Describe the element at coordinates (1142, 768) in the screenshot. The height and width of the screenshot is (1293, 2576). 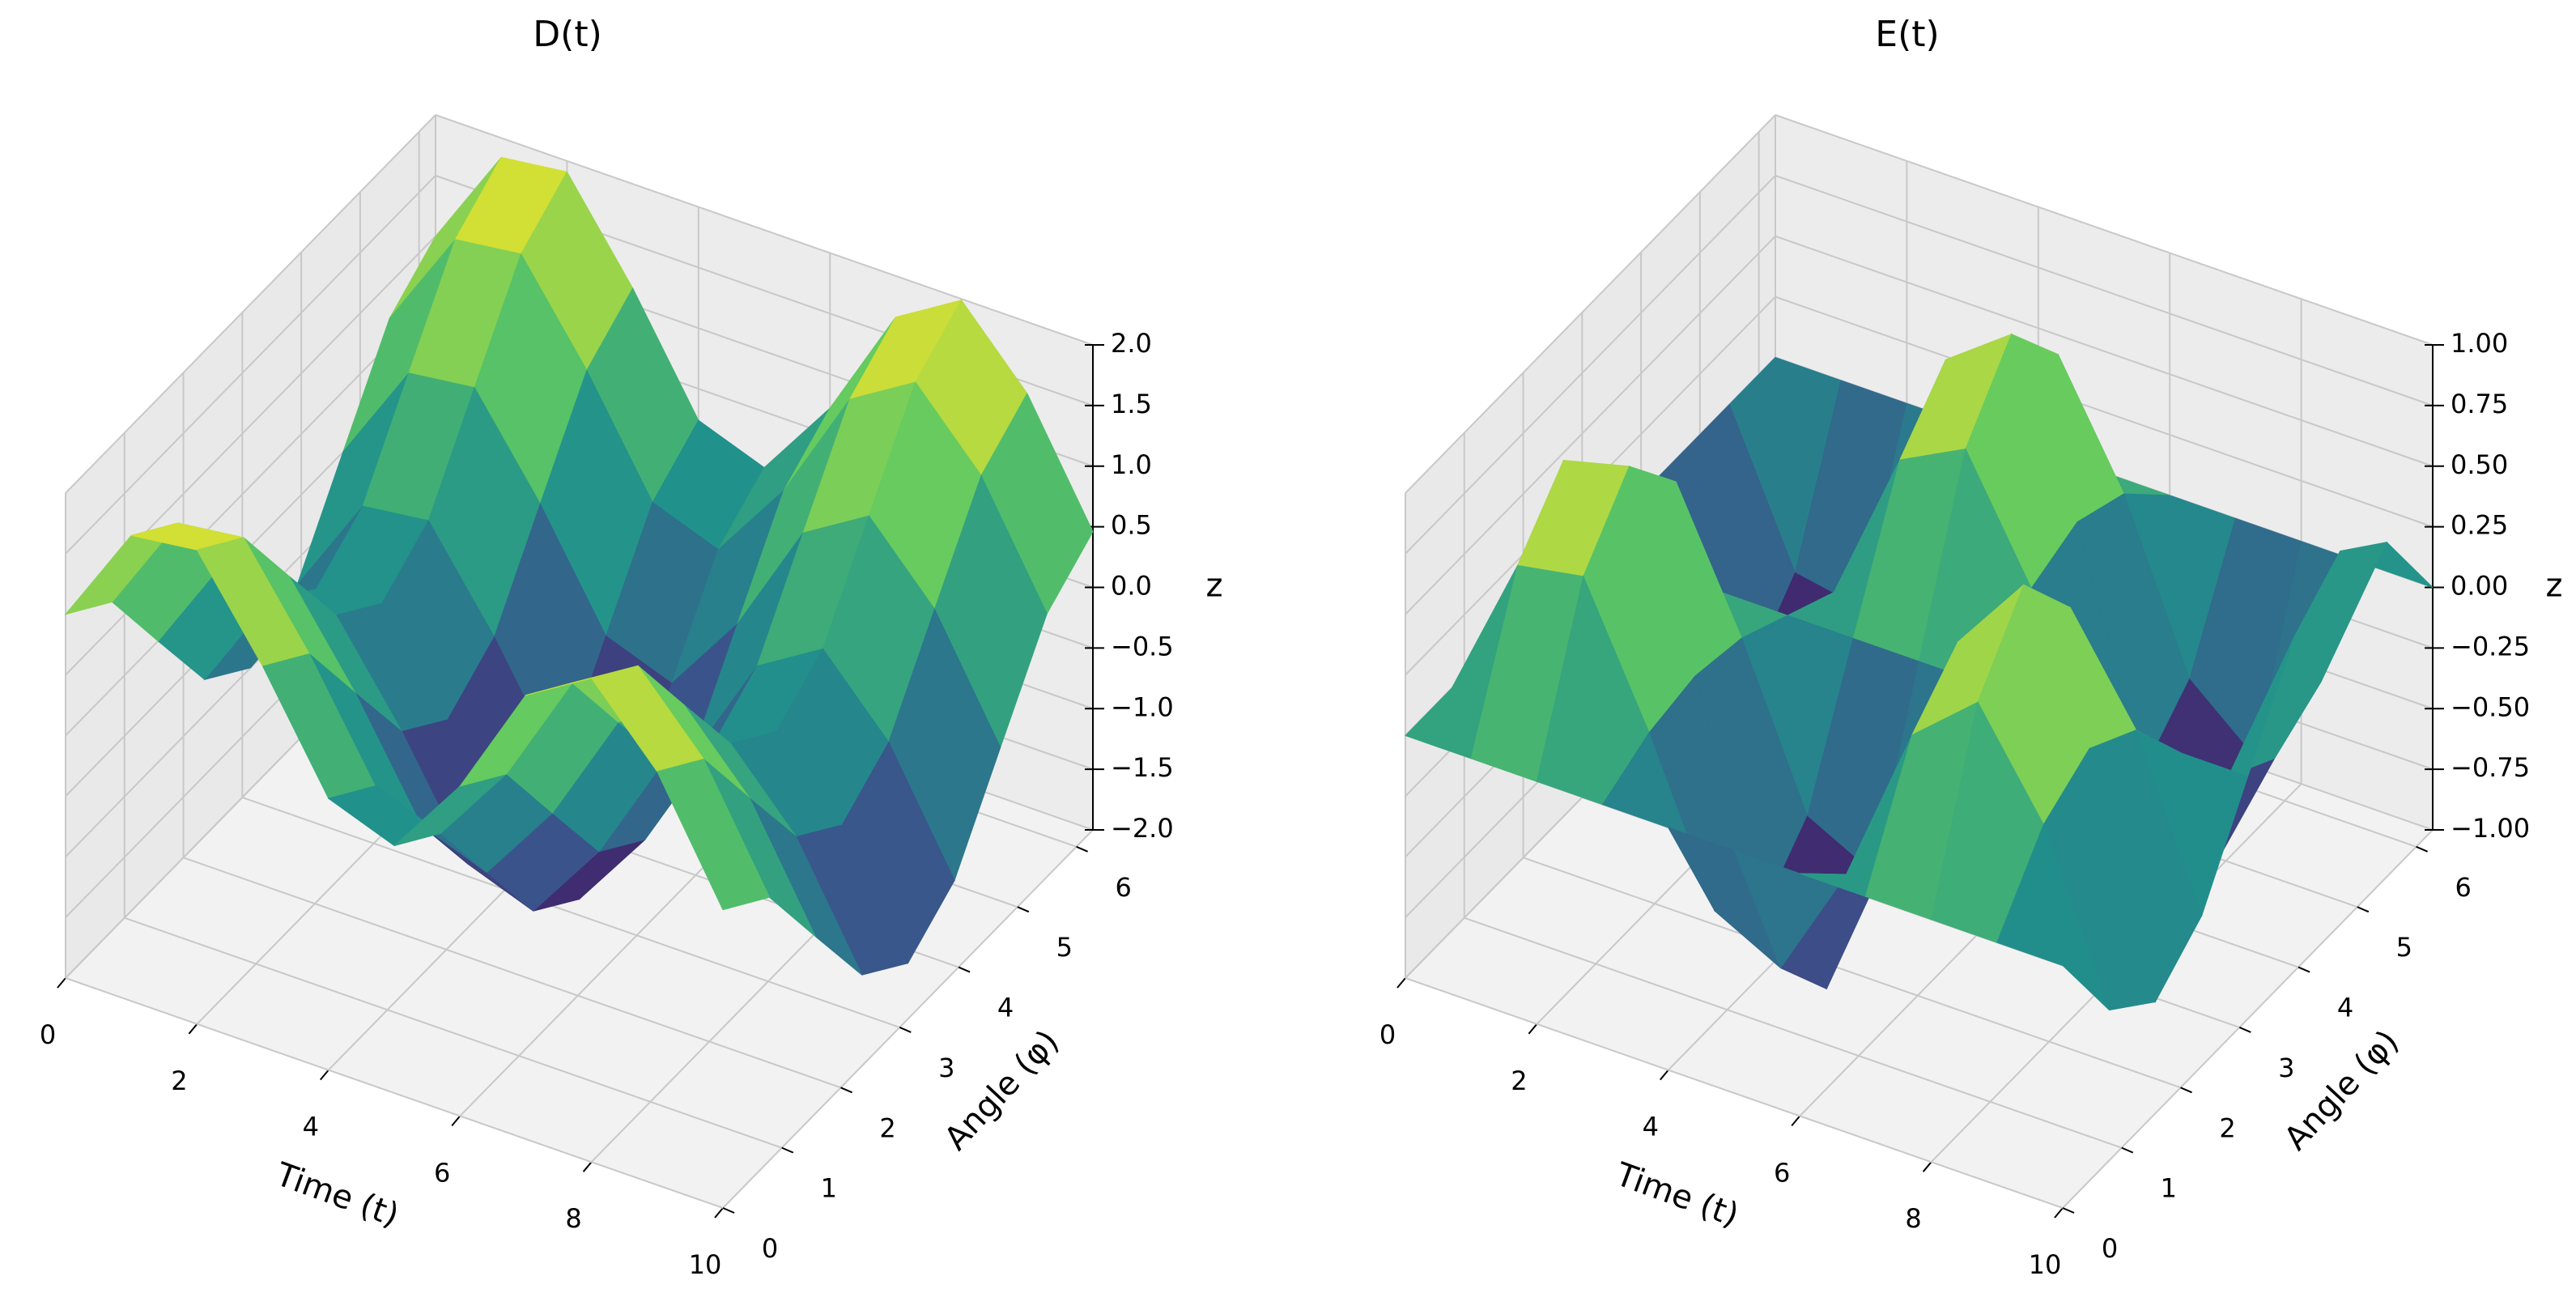
I see `z-tick-label: −1.5` at that location.